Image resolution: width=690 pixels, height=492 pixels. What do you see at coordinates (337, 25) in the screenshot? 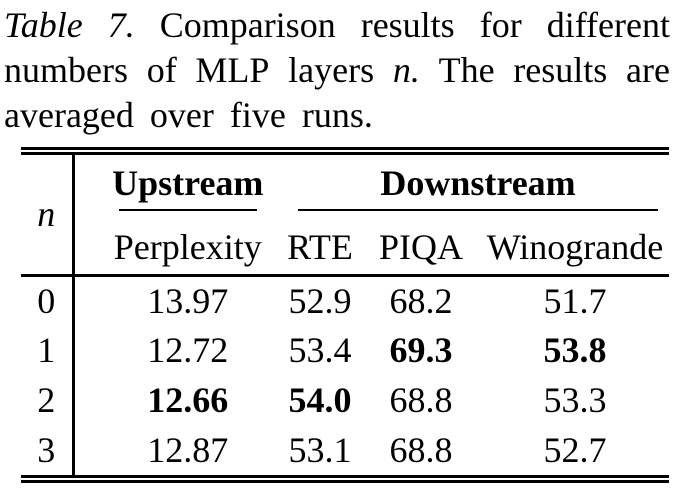
I see `caption-line-1: Table 7. Comparison results for different` at bounding box center [337, 25].